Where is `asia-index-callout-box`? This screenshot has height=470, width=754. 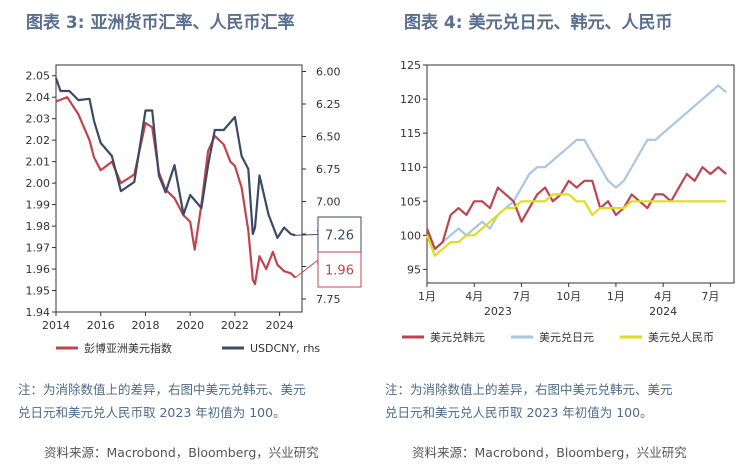 asia-index-callout-box is located at coordinates (339, 269).